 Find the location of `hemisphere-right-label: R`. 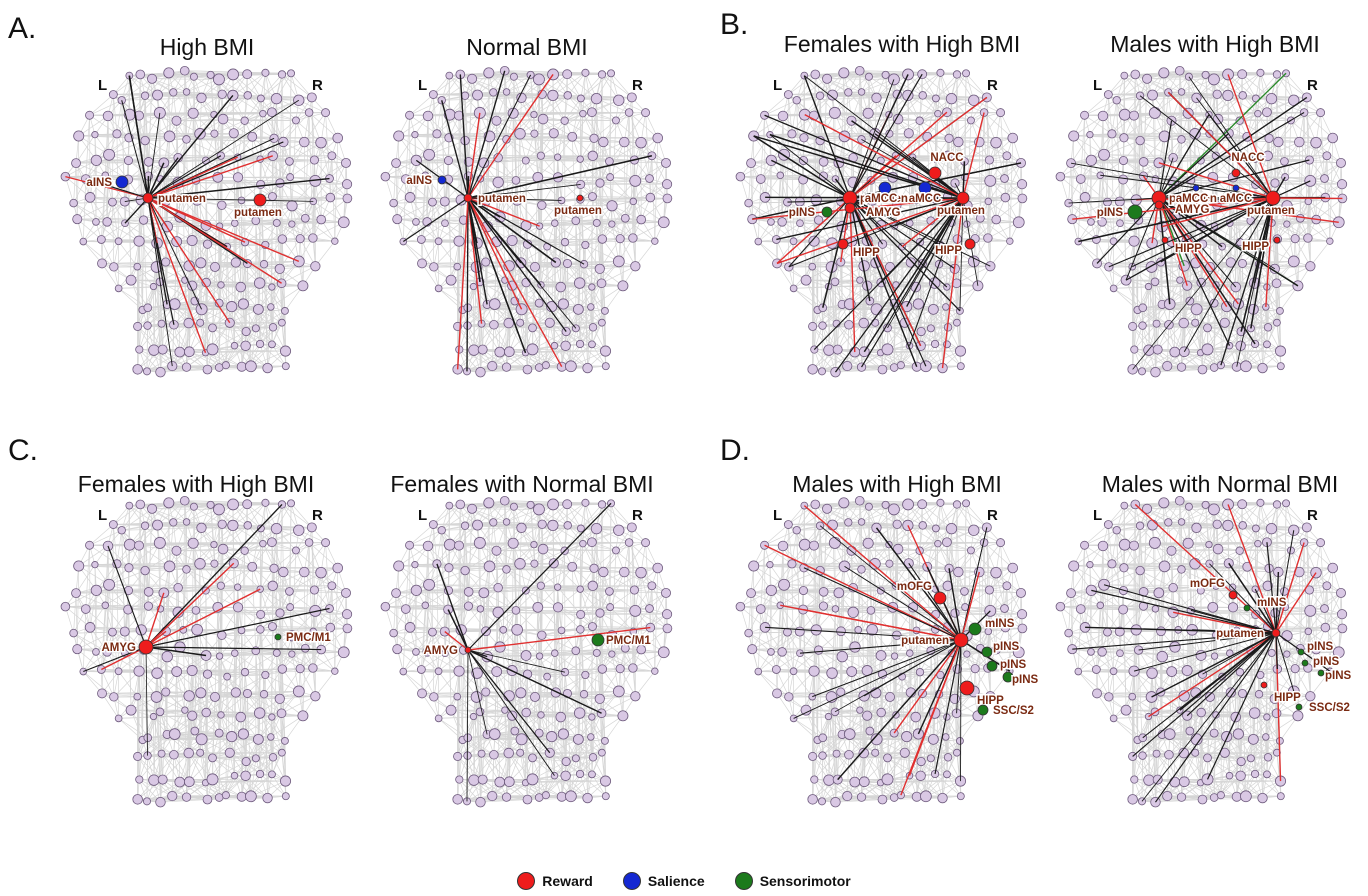

hemisphere-right-label: R is located at coordinates (637, 85).